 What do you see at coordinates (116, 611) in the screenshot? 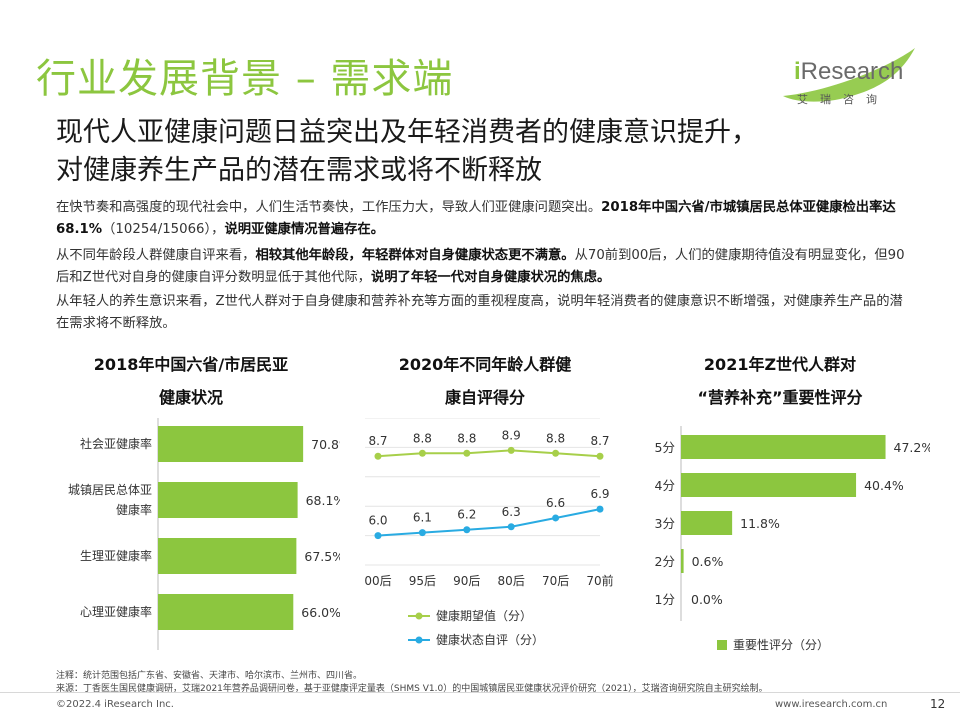
I see `chart-1-category-label: 心理亚健康率` at bounding box center [116, 611].